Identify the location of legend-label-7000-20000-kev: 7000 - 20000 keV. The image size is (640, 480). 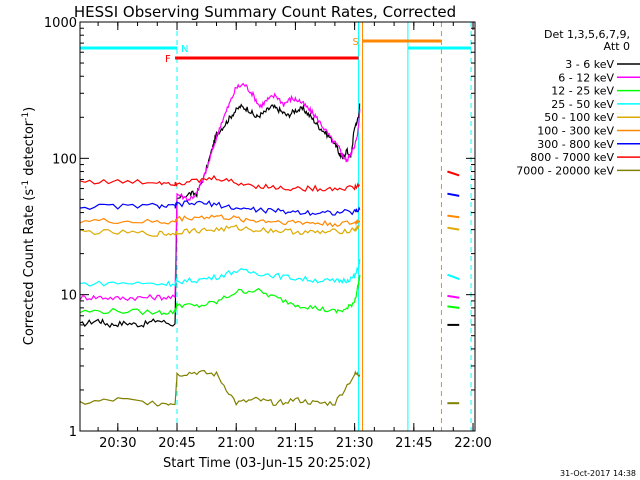
(565, 170).